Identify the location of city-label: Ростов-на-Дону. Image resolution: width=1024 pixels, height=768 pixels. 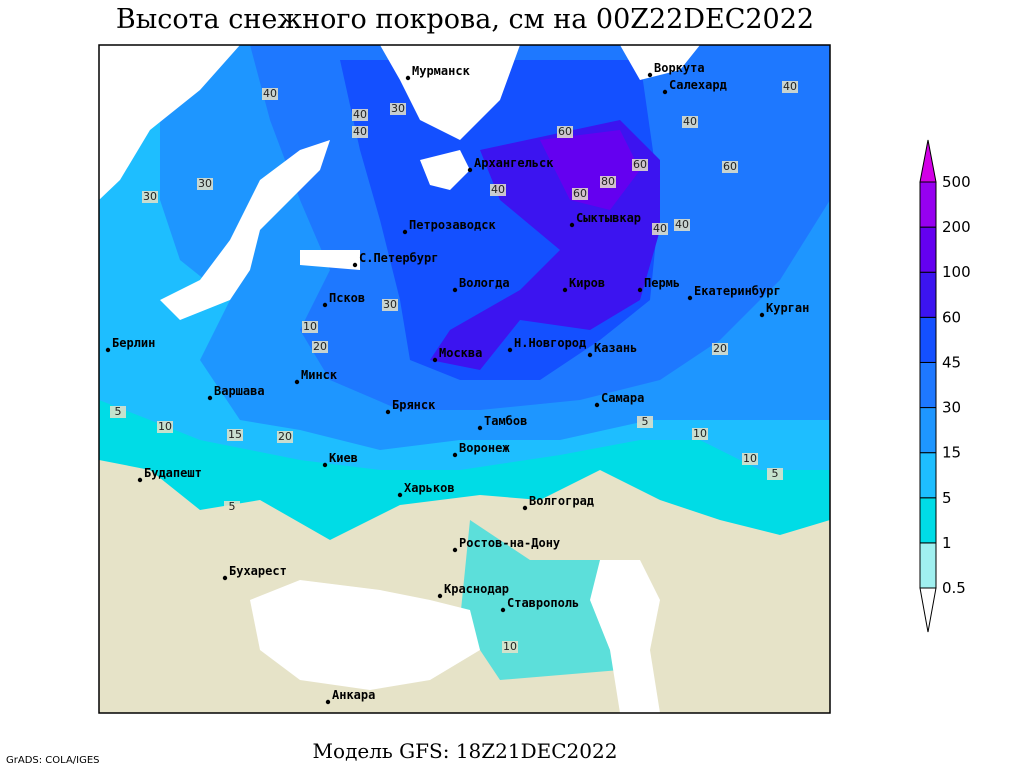
(509, 543).